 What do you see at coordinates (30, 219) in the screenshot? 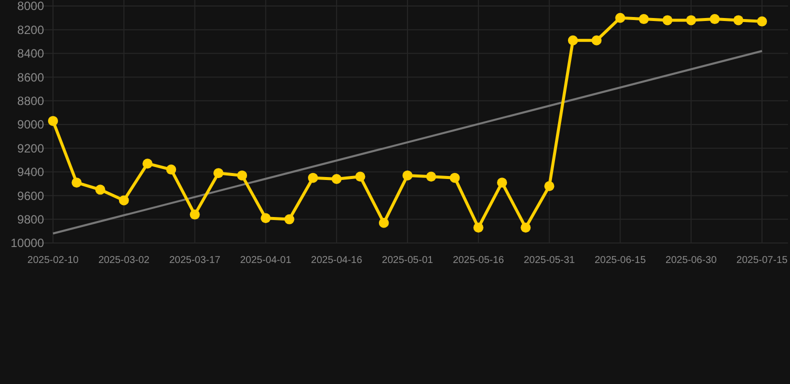
I see `y-tick-label: 9800` at bounding box center [30, 219].